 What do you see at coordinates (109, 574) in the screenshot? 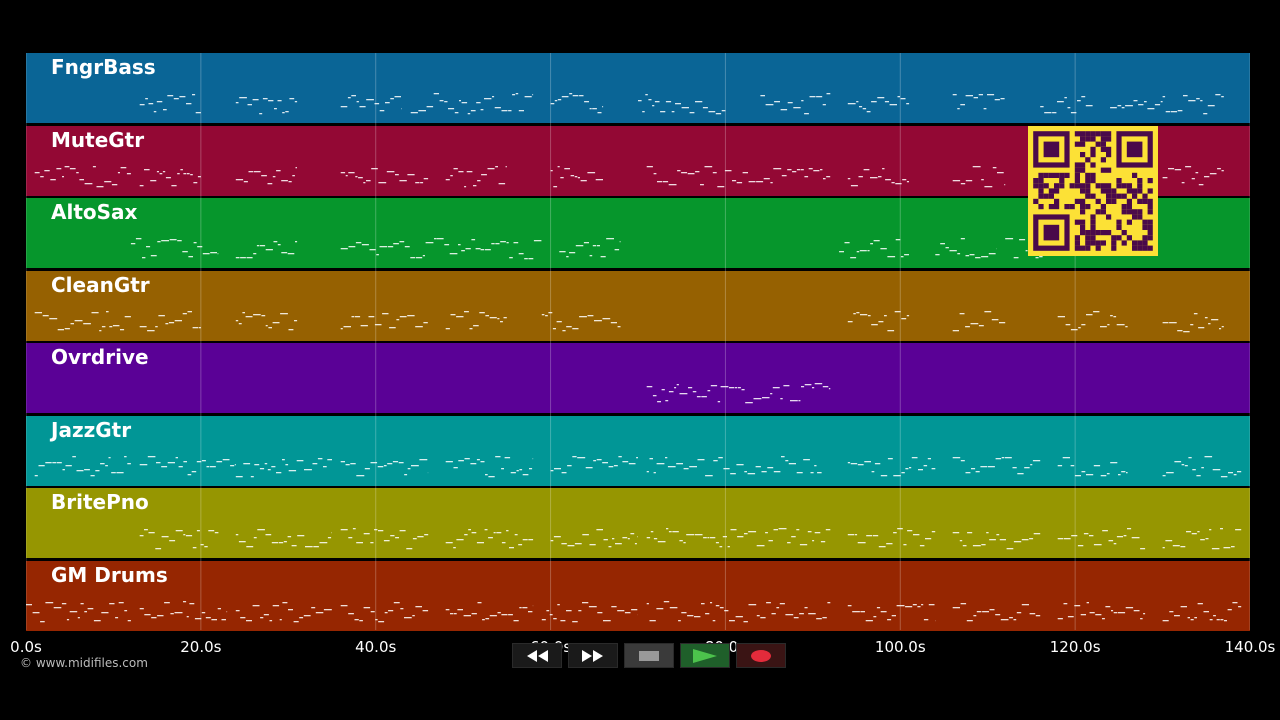
I see `track-label: GM Drums` at bounding box center [109, 574].